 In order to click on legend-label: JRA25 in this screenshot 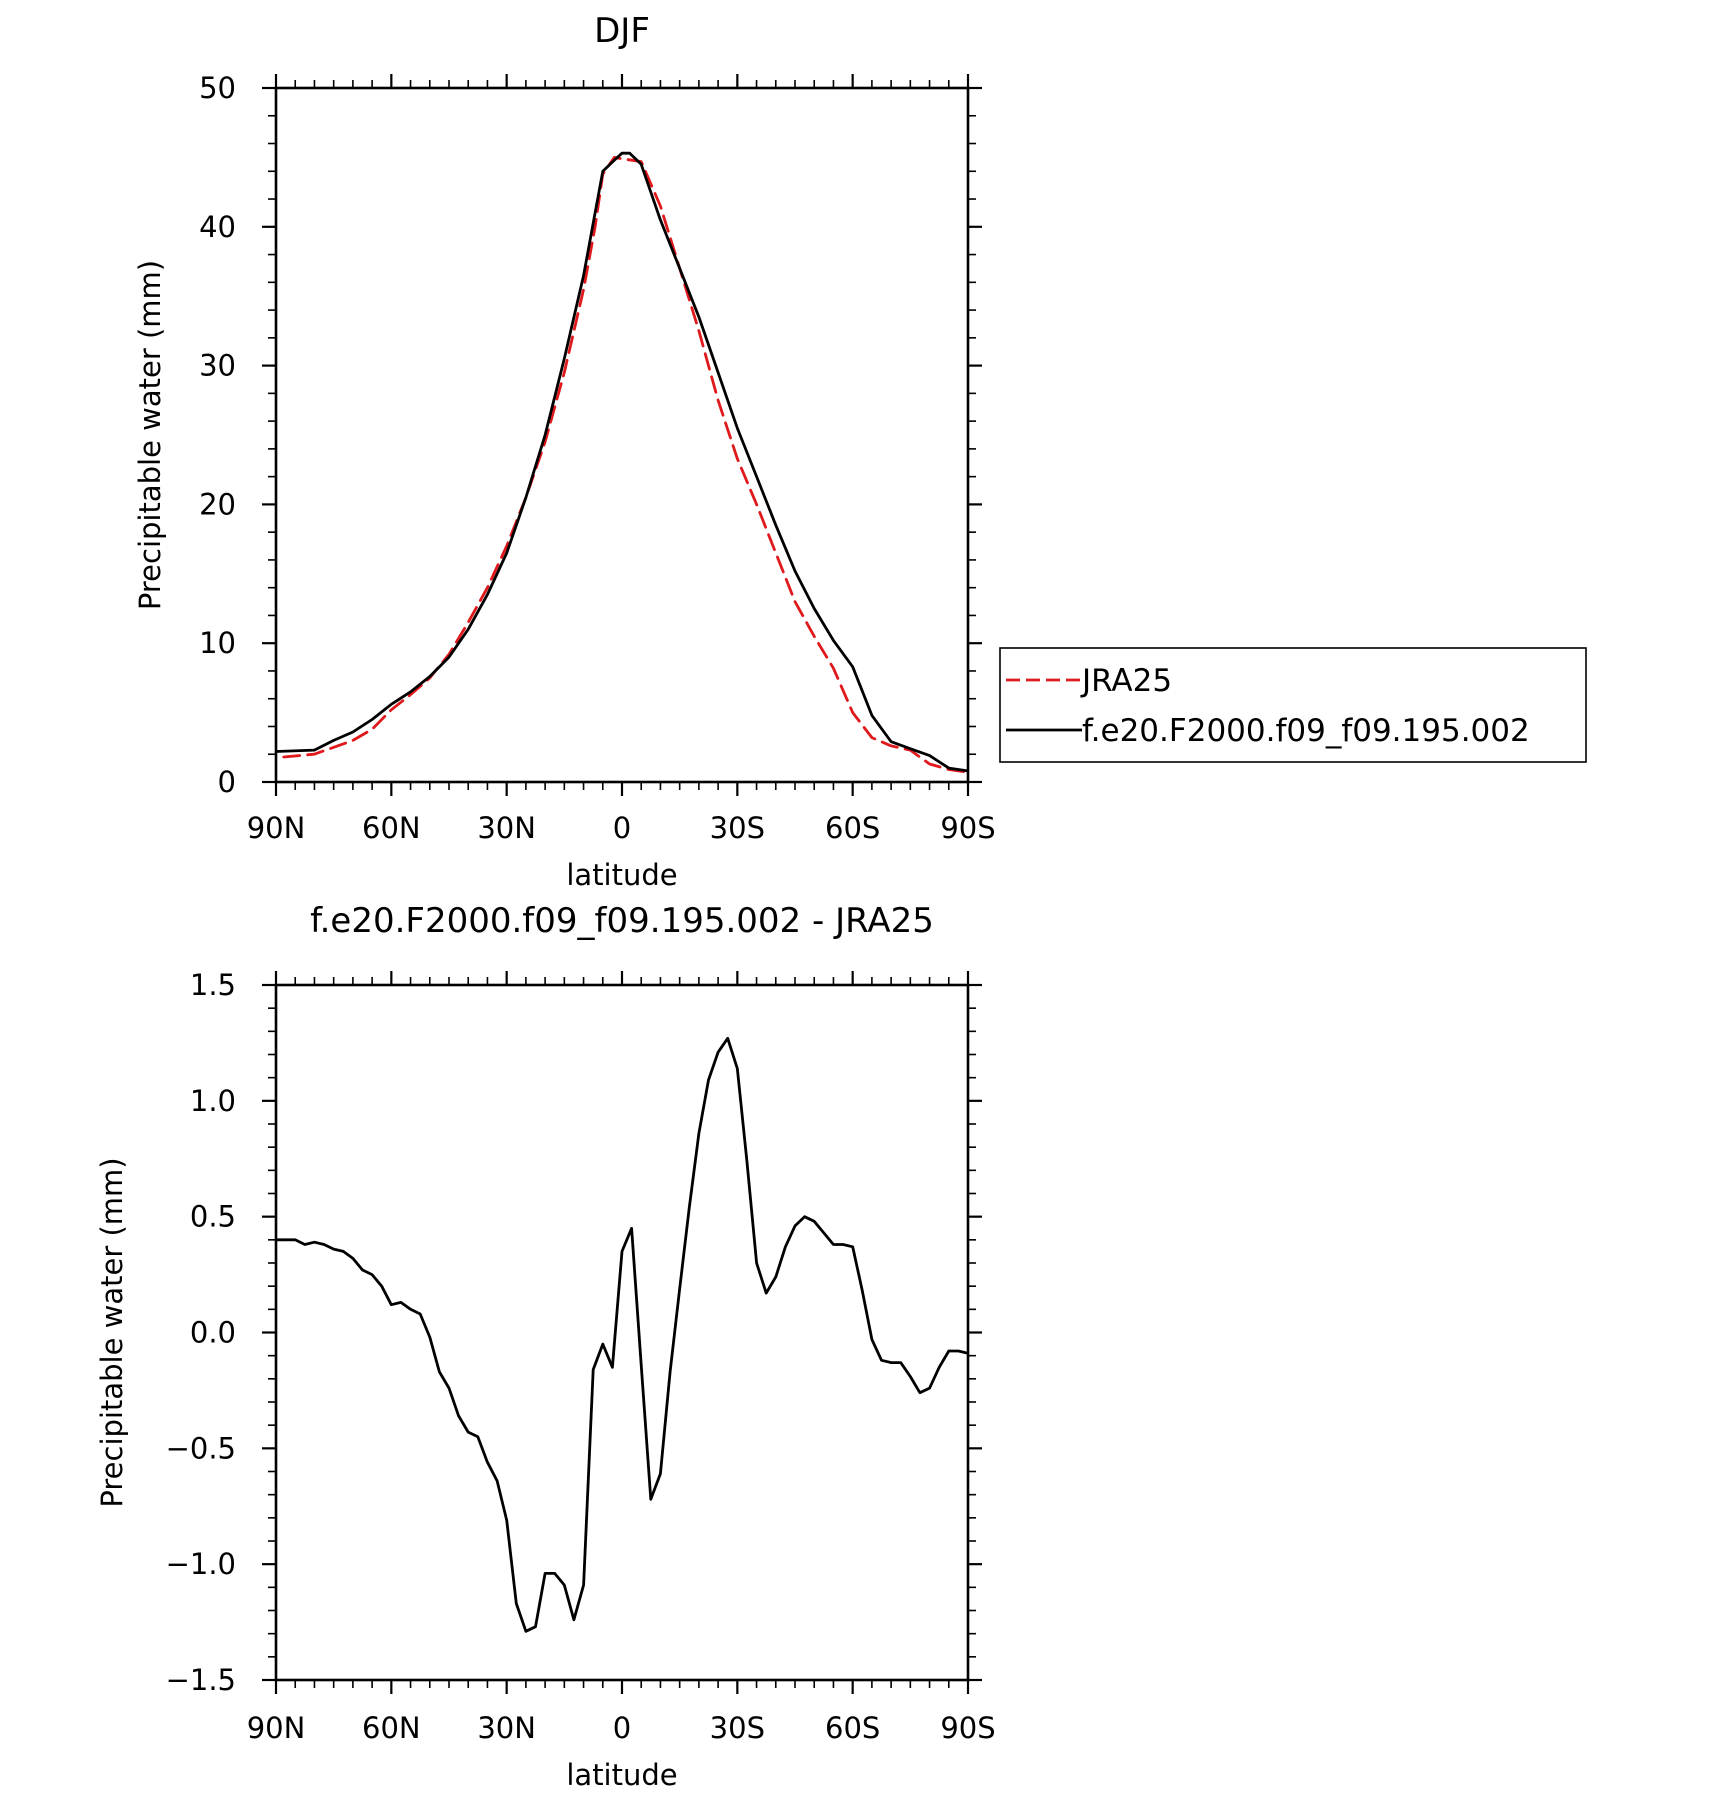, I will do `click(1126, 681)`.